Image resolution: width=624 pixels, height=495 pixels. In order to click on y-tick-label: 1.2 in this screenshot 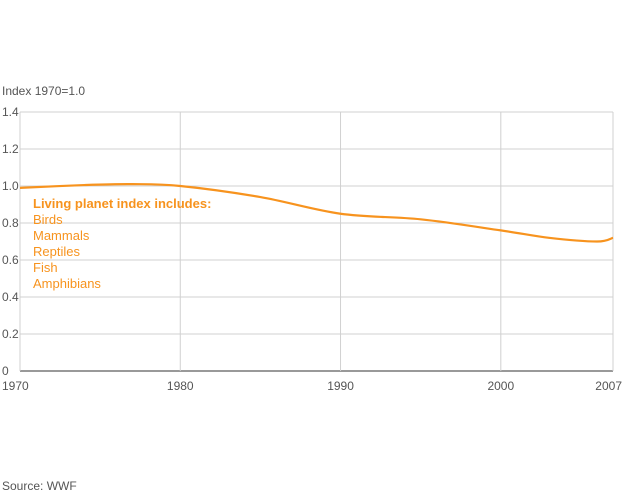, I will do `click(10, 149)`.